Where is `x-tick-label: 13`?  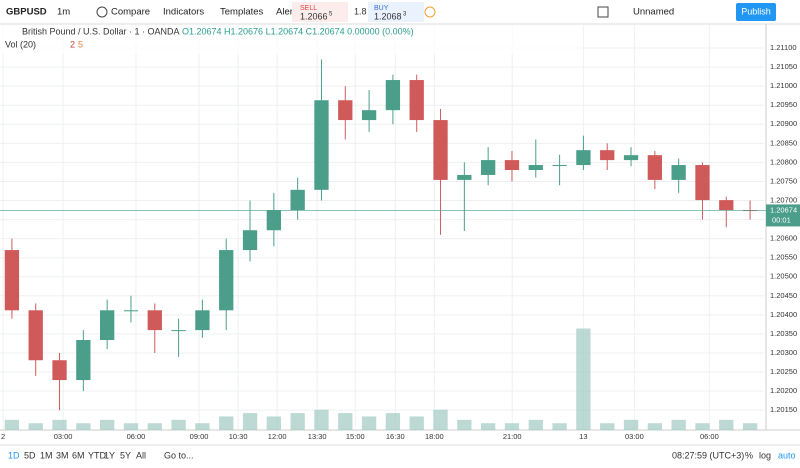
x-tick-label: 13 is located at coordinates (583, 436).